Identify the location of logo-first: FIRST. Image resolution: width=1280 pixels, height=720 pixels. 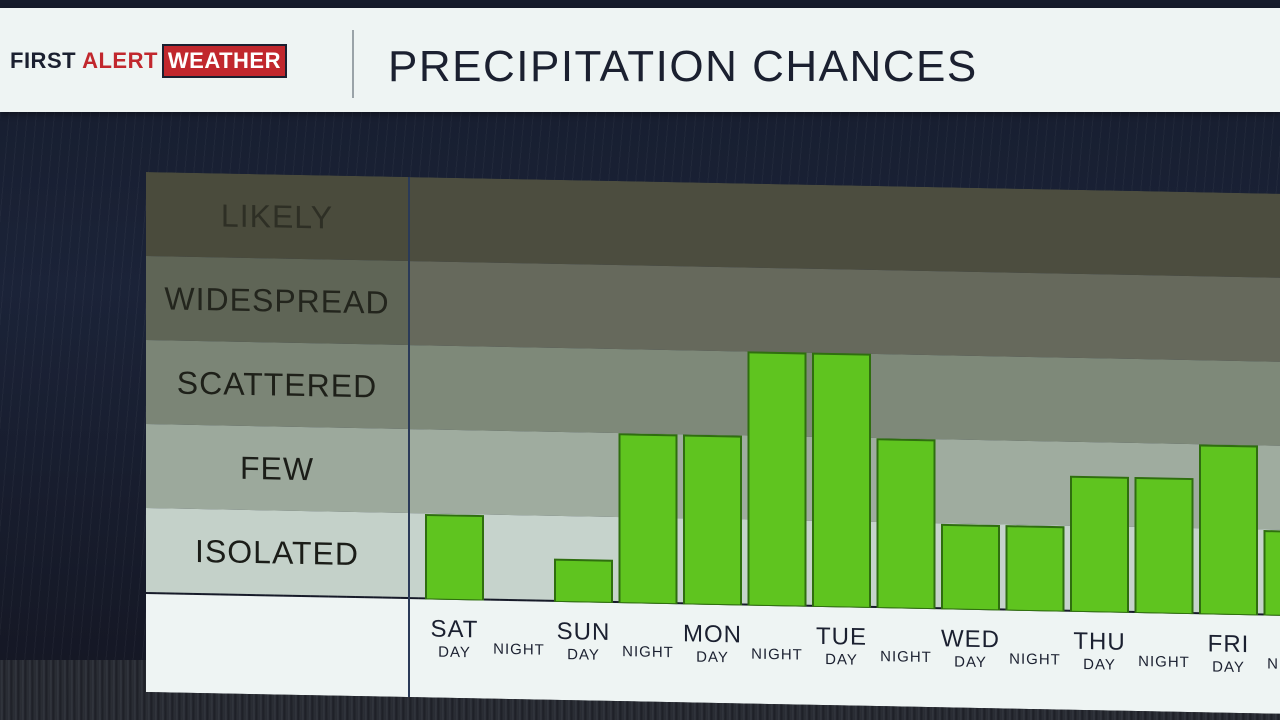
(43, 60).